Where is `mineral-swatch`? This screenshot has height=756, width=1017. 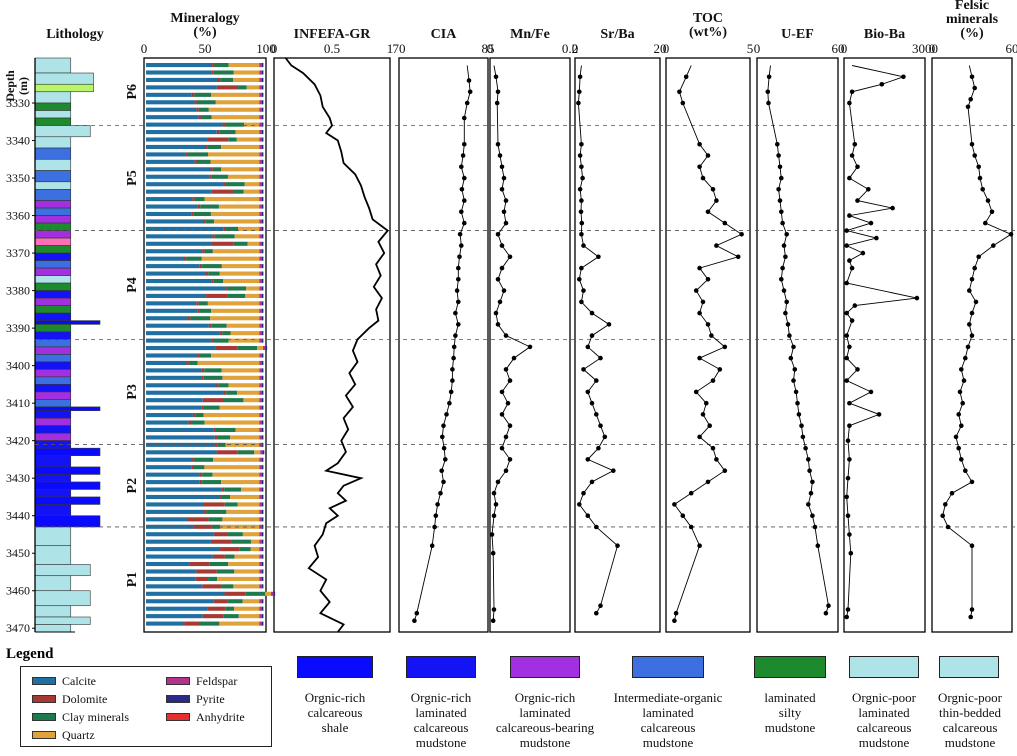
mineral-swatch is located at coordinates (44, 717).